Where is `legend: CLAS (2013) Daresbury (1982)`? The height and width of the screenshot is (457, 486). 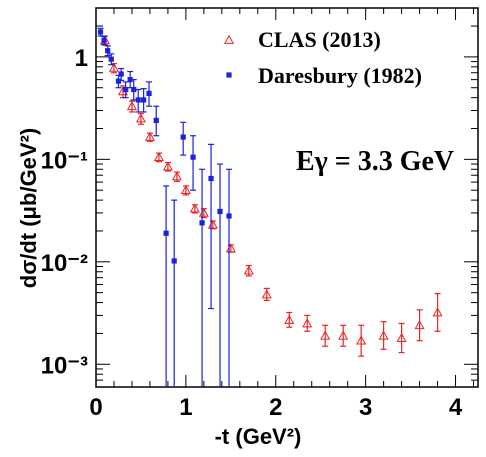
legend: CLAS (2013) Daresbury (1982) is located at coordinates (322, 57).